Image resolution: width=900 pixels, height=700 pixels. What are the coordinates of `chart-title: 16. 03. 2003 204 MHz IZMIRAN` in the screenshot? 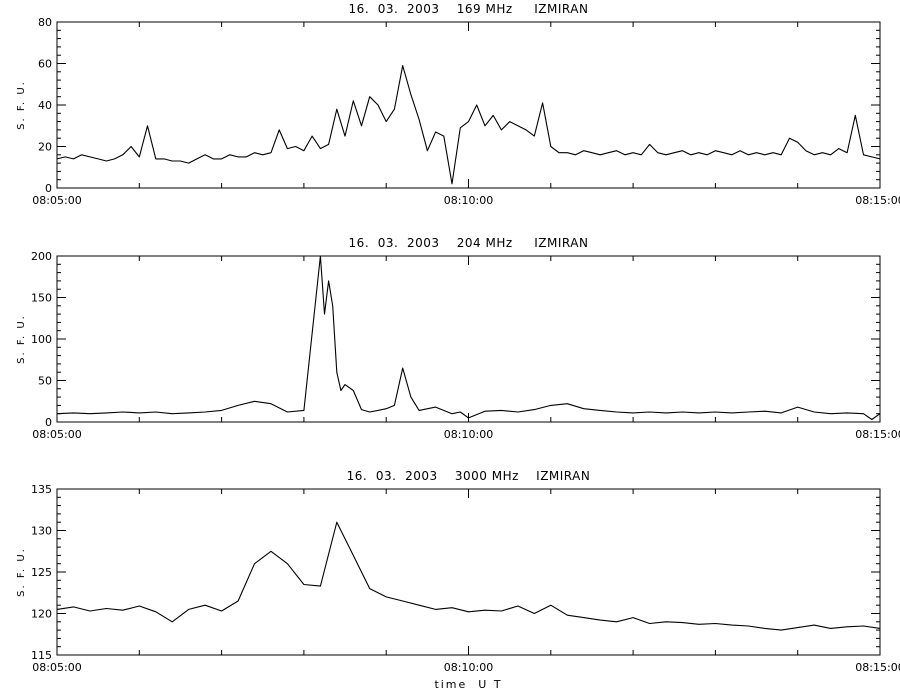 It's located at (469, 243).